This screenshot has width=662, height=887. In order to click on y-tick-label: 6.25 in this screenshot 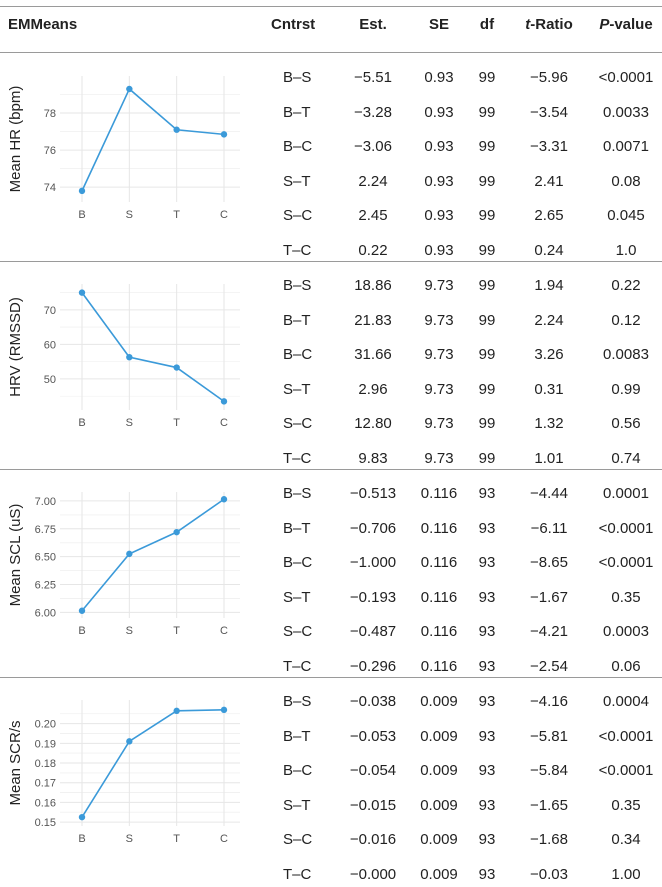, I will do `click(45, 586)`.